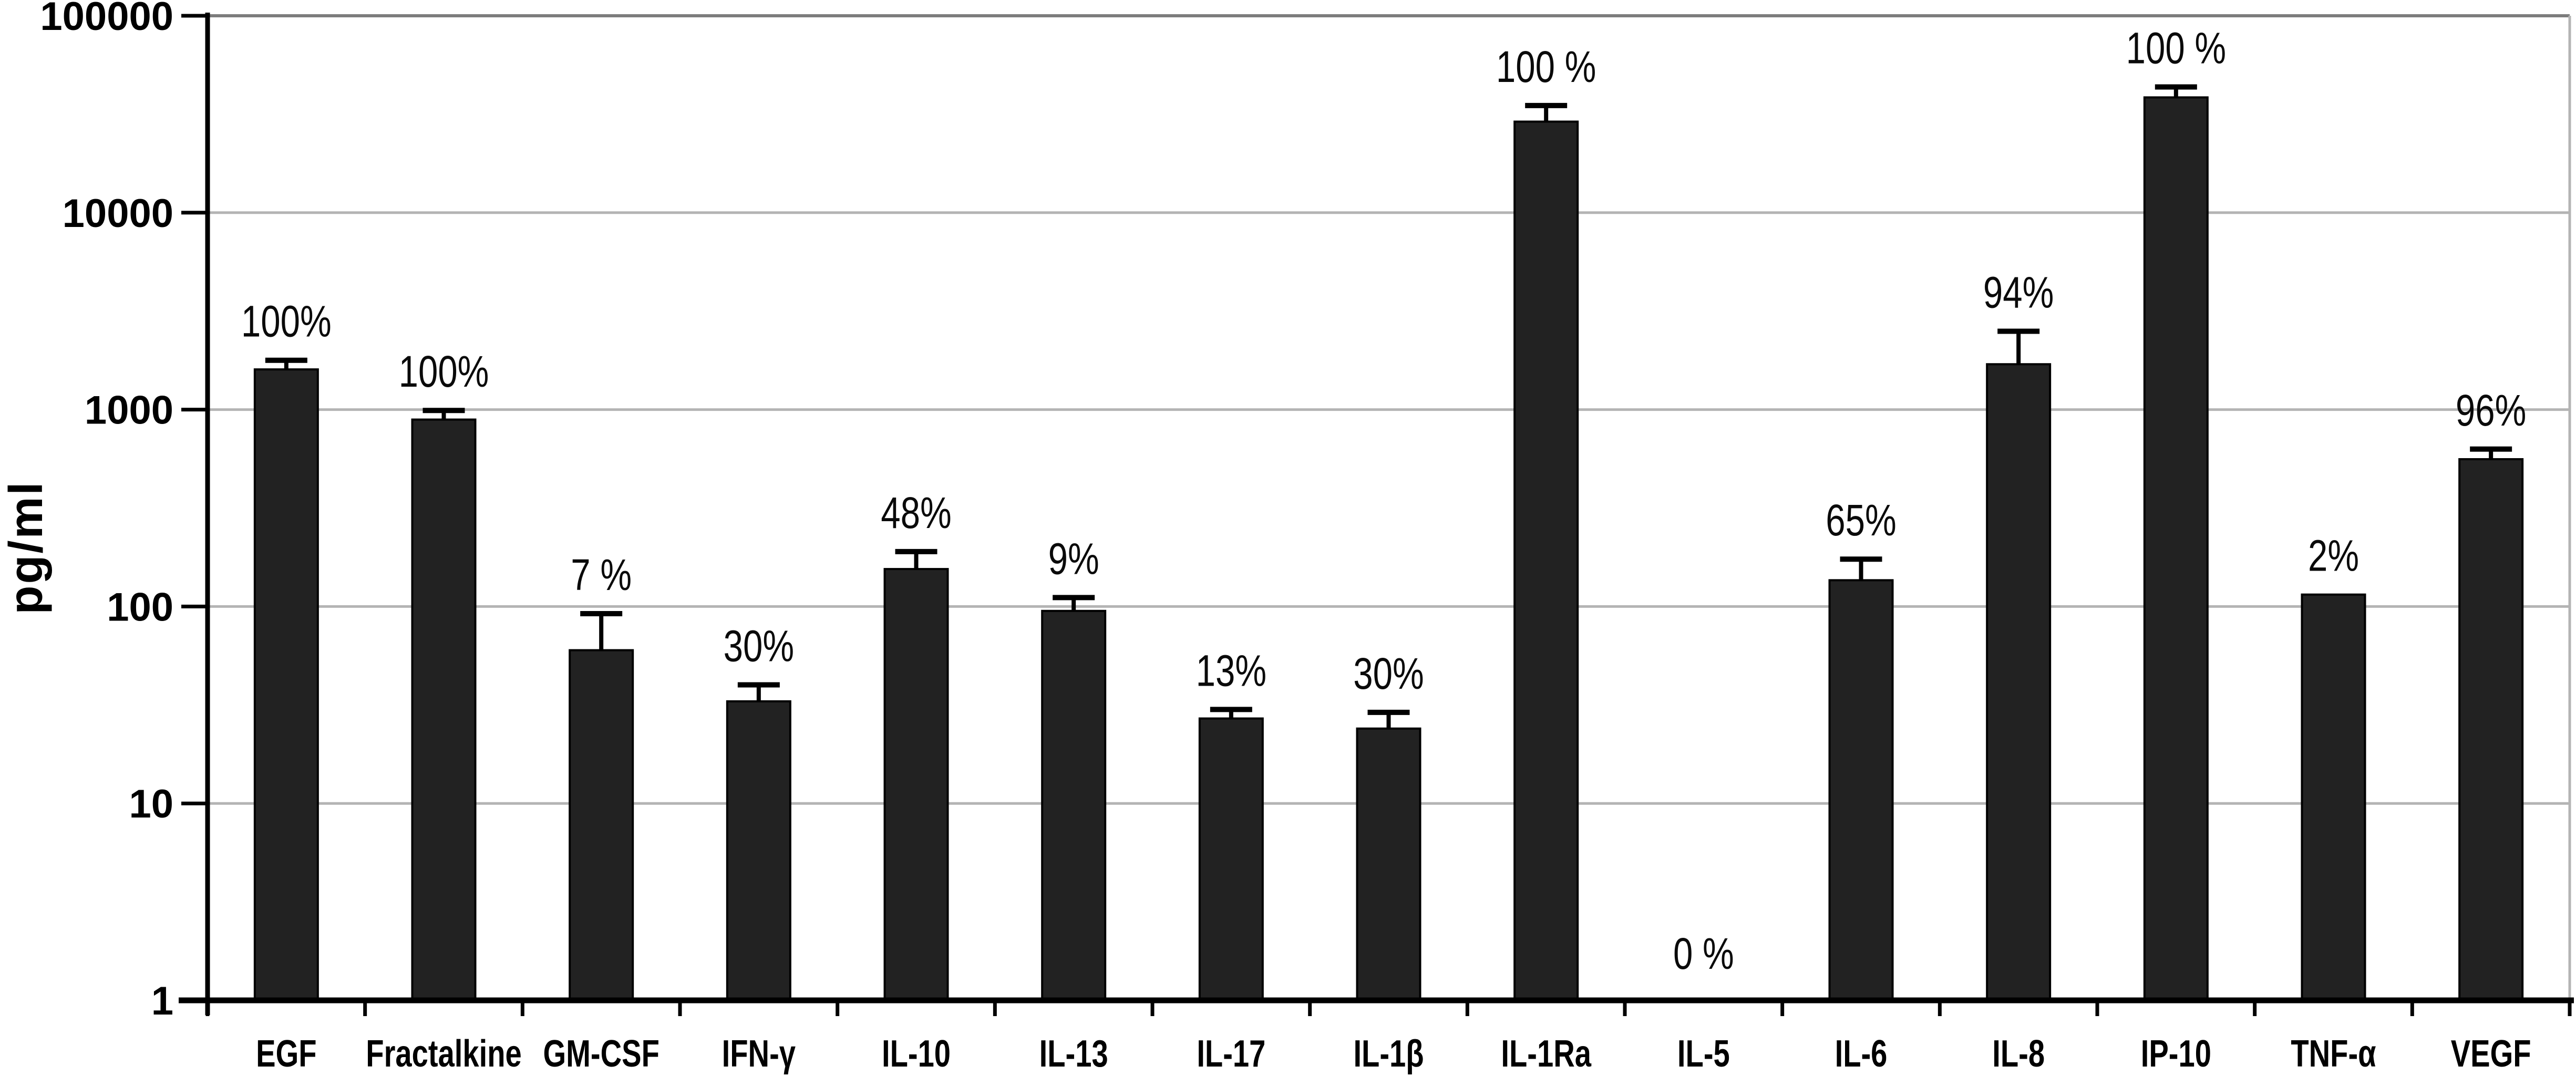  What do you see at coordinates (759, 1053) in the screenshot?
I see `x-tick-label-IFN-γ: IFN-γ` at bounding box center [759, 1053].